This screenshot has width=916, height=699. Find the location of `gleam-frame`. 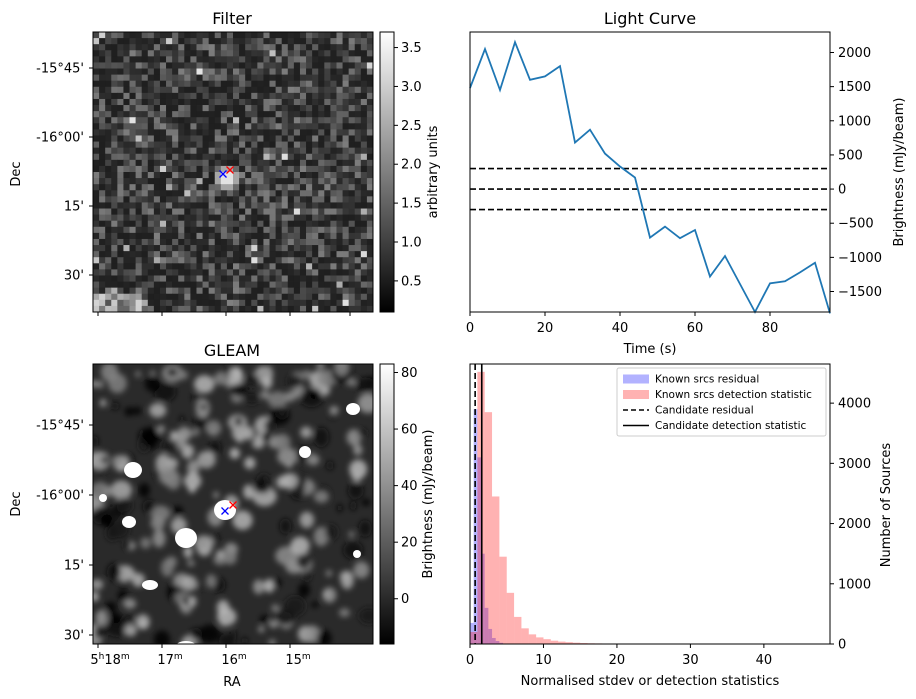

gleam-frame is located at coordinates (233, 504).